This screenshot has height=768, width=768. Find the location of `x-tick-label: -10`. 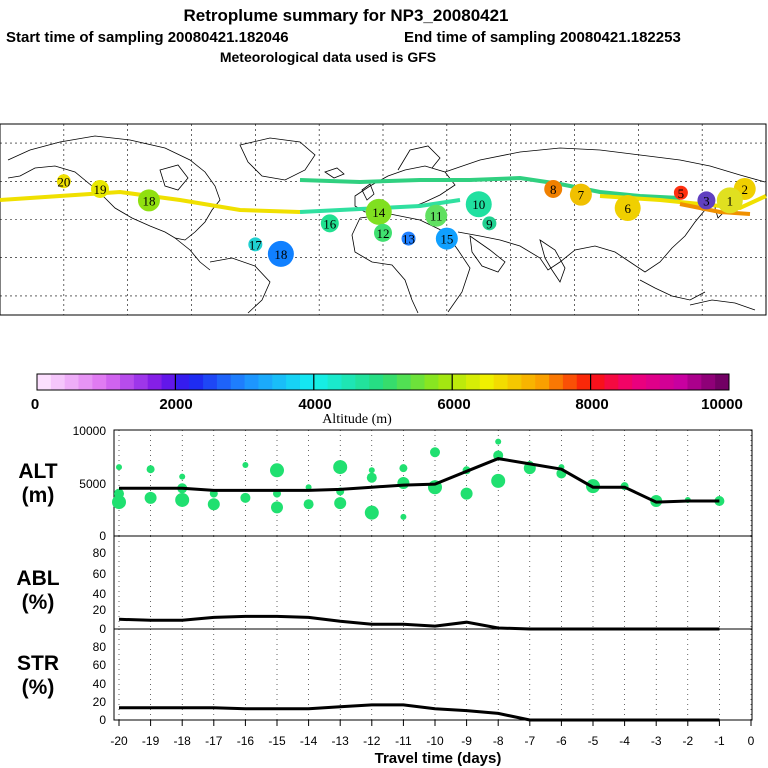

x-tick-label: -10 is located at coordinates (435, 741).